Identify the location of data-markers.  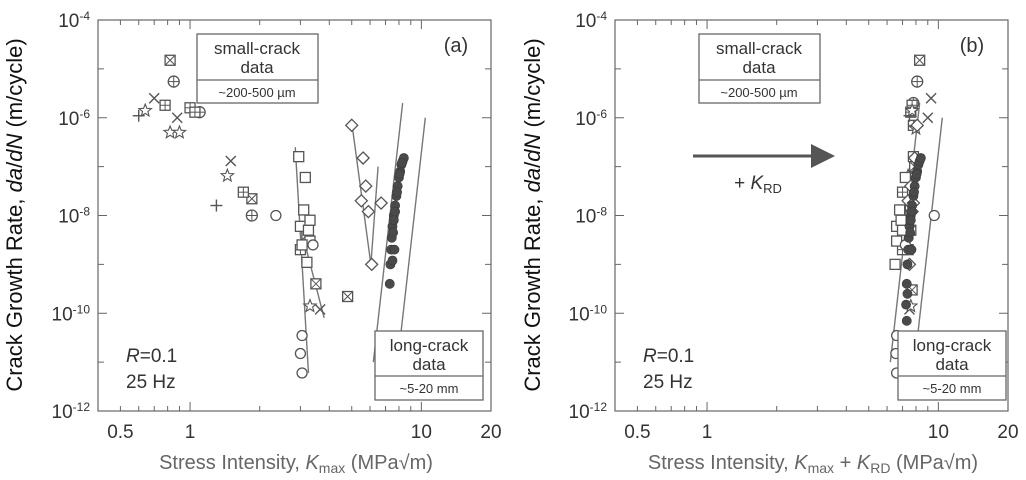
(914, 216).